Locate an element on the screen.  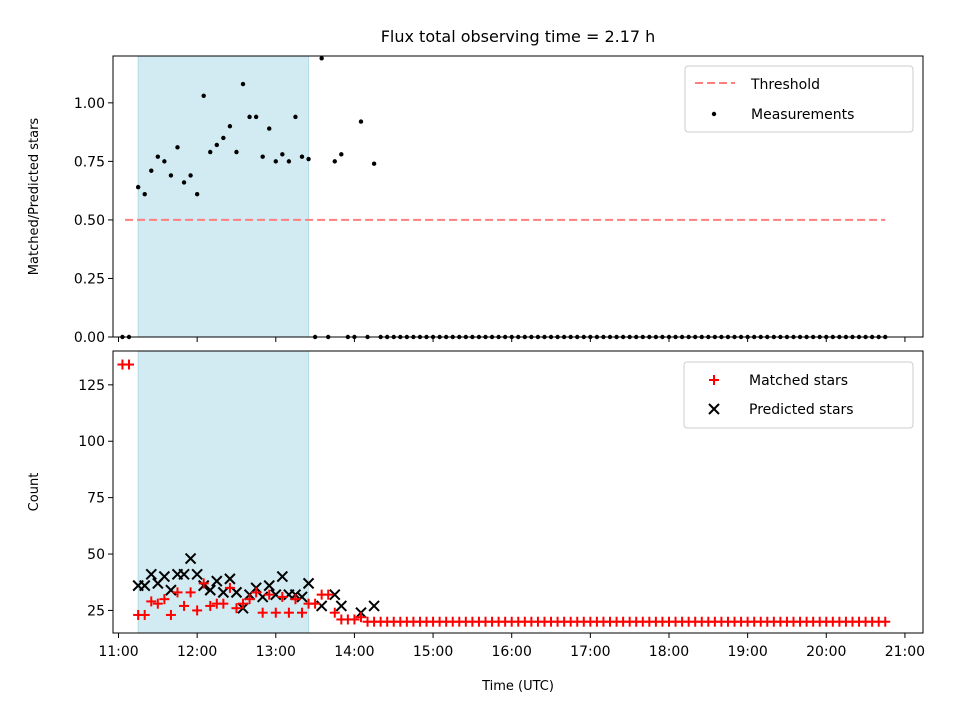
legend-measurements-label: Measurements is located at coordinates (802, 115).